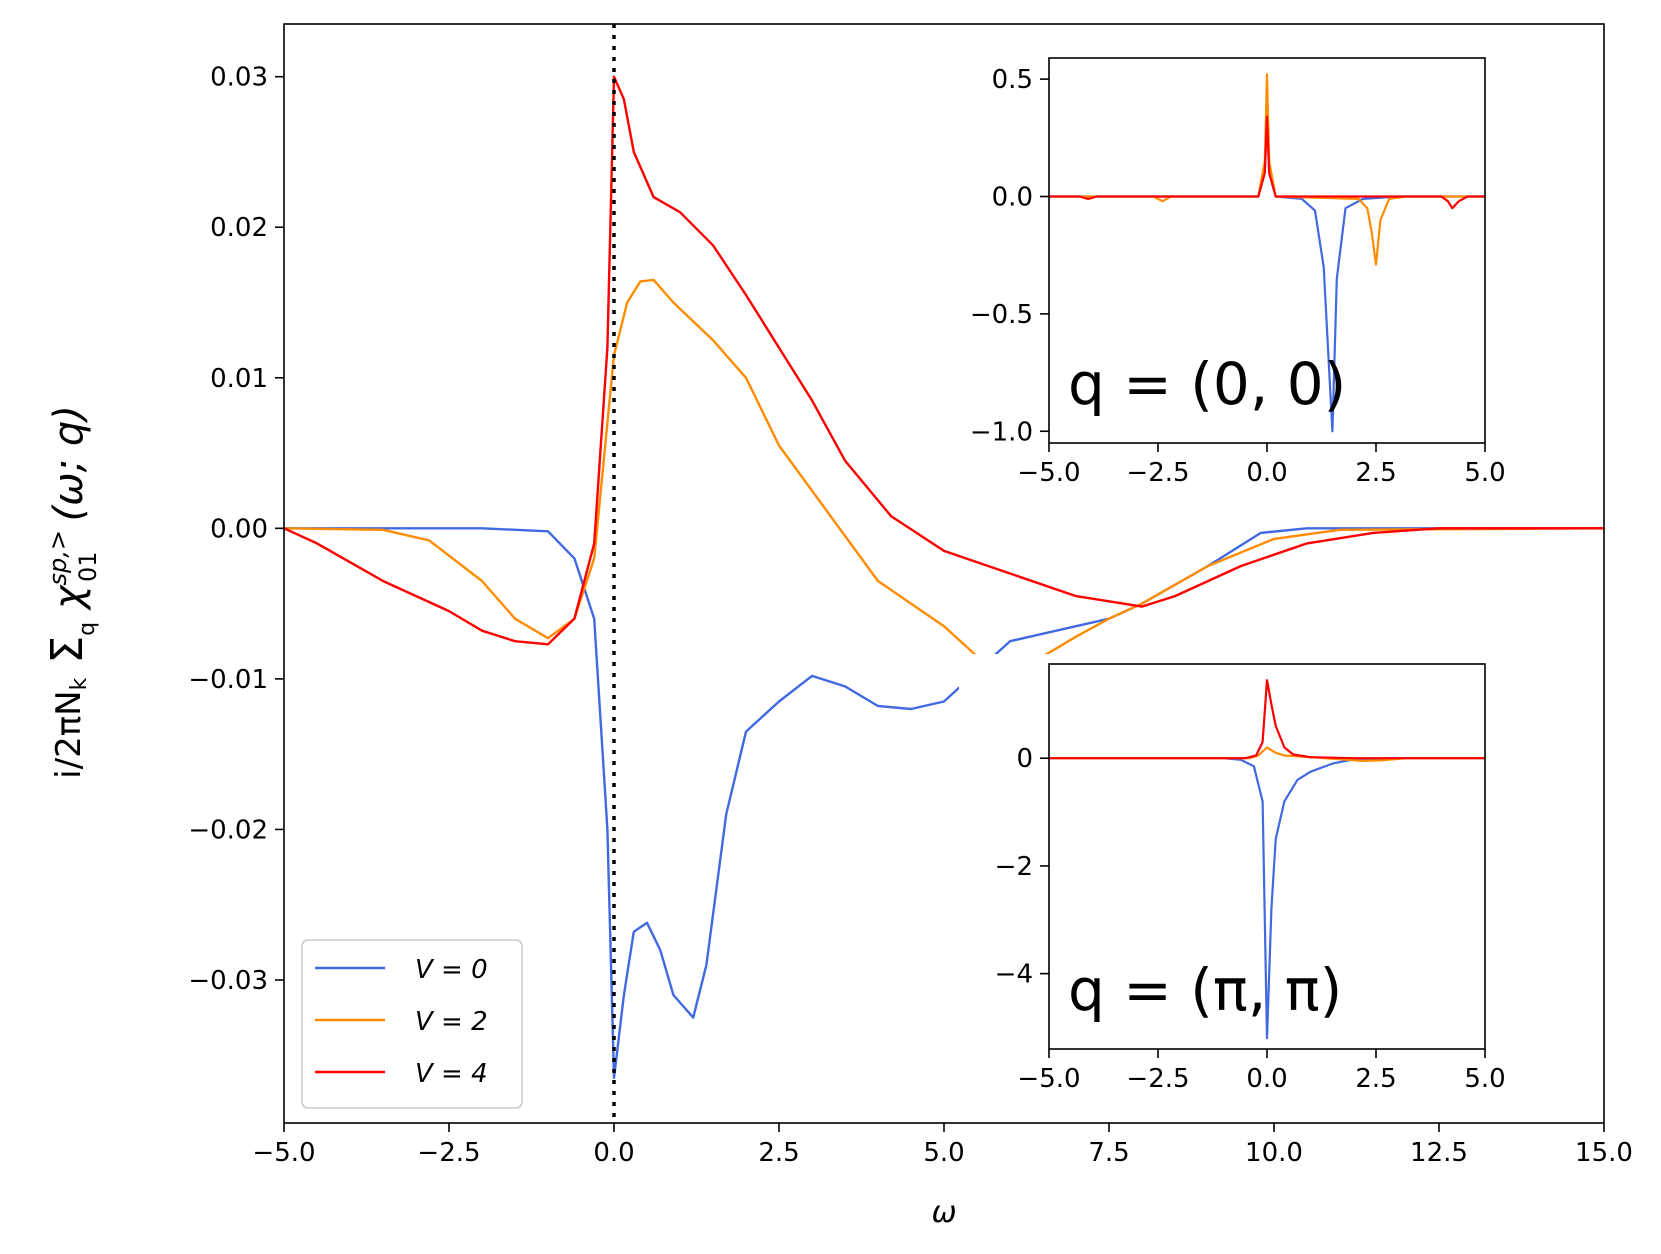 This screenshot has height=1254, width=1661. I want to click on main-y-ticks: −0.03 −0.02 −0.01 0.00 0.01 0.02 0.03, so click(236, 529).